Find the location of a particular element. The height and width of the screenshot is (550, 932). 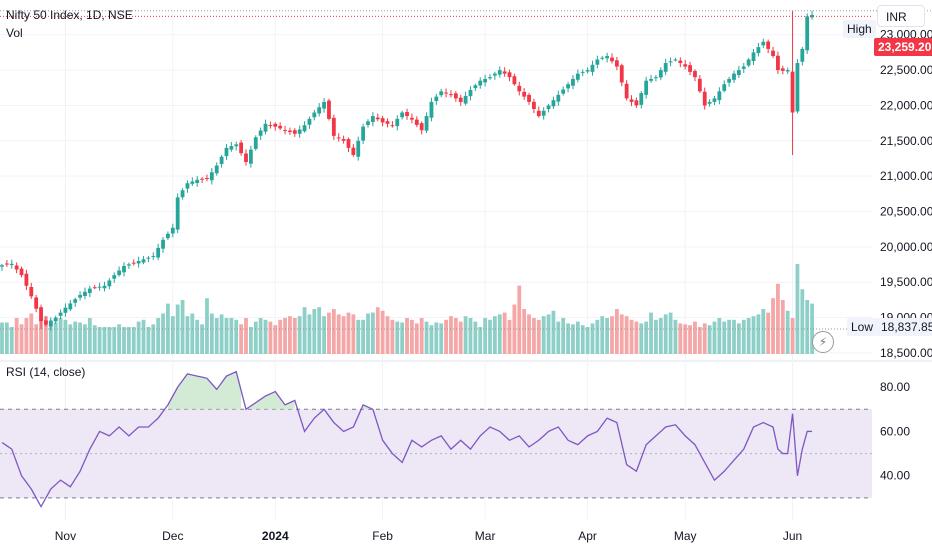

high-price-label: High is located at coordinates (859, 29).